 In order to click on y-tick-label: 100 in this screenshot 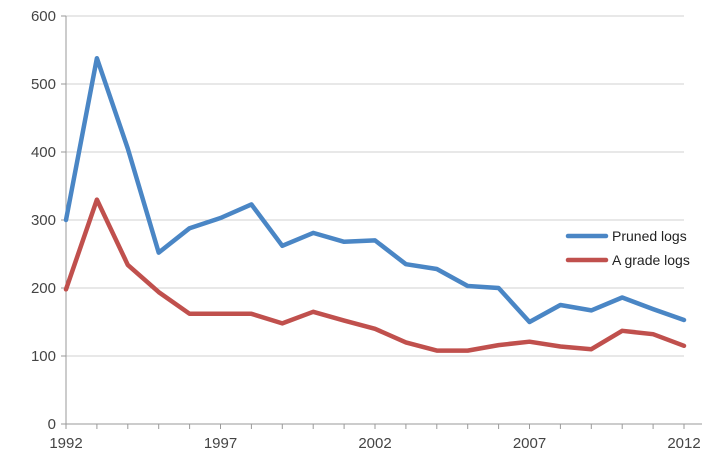, I will do `click(43, 356)`.